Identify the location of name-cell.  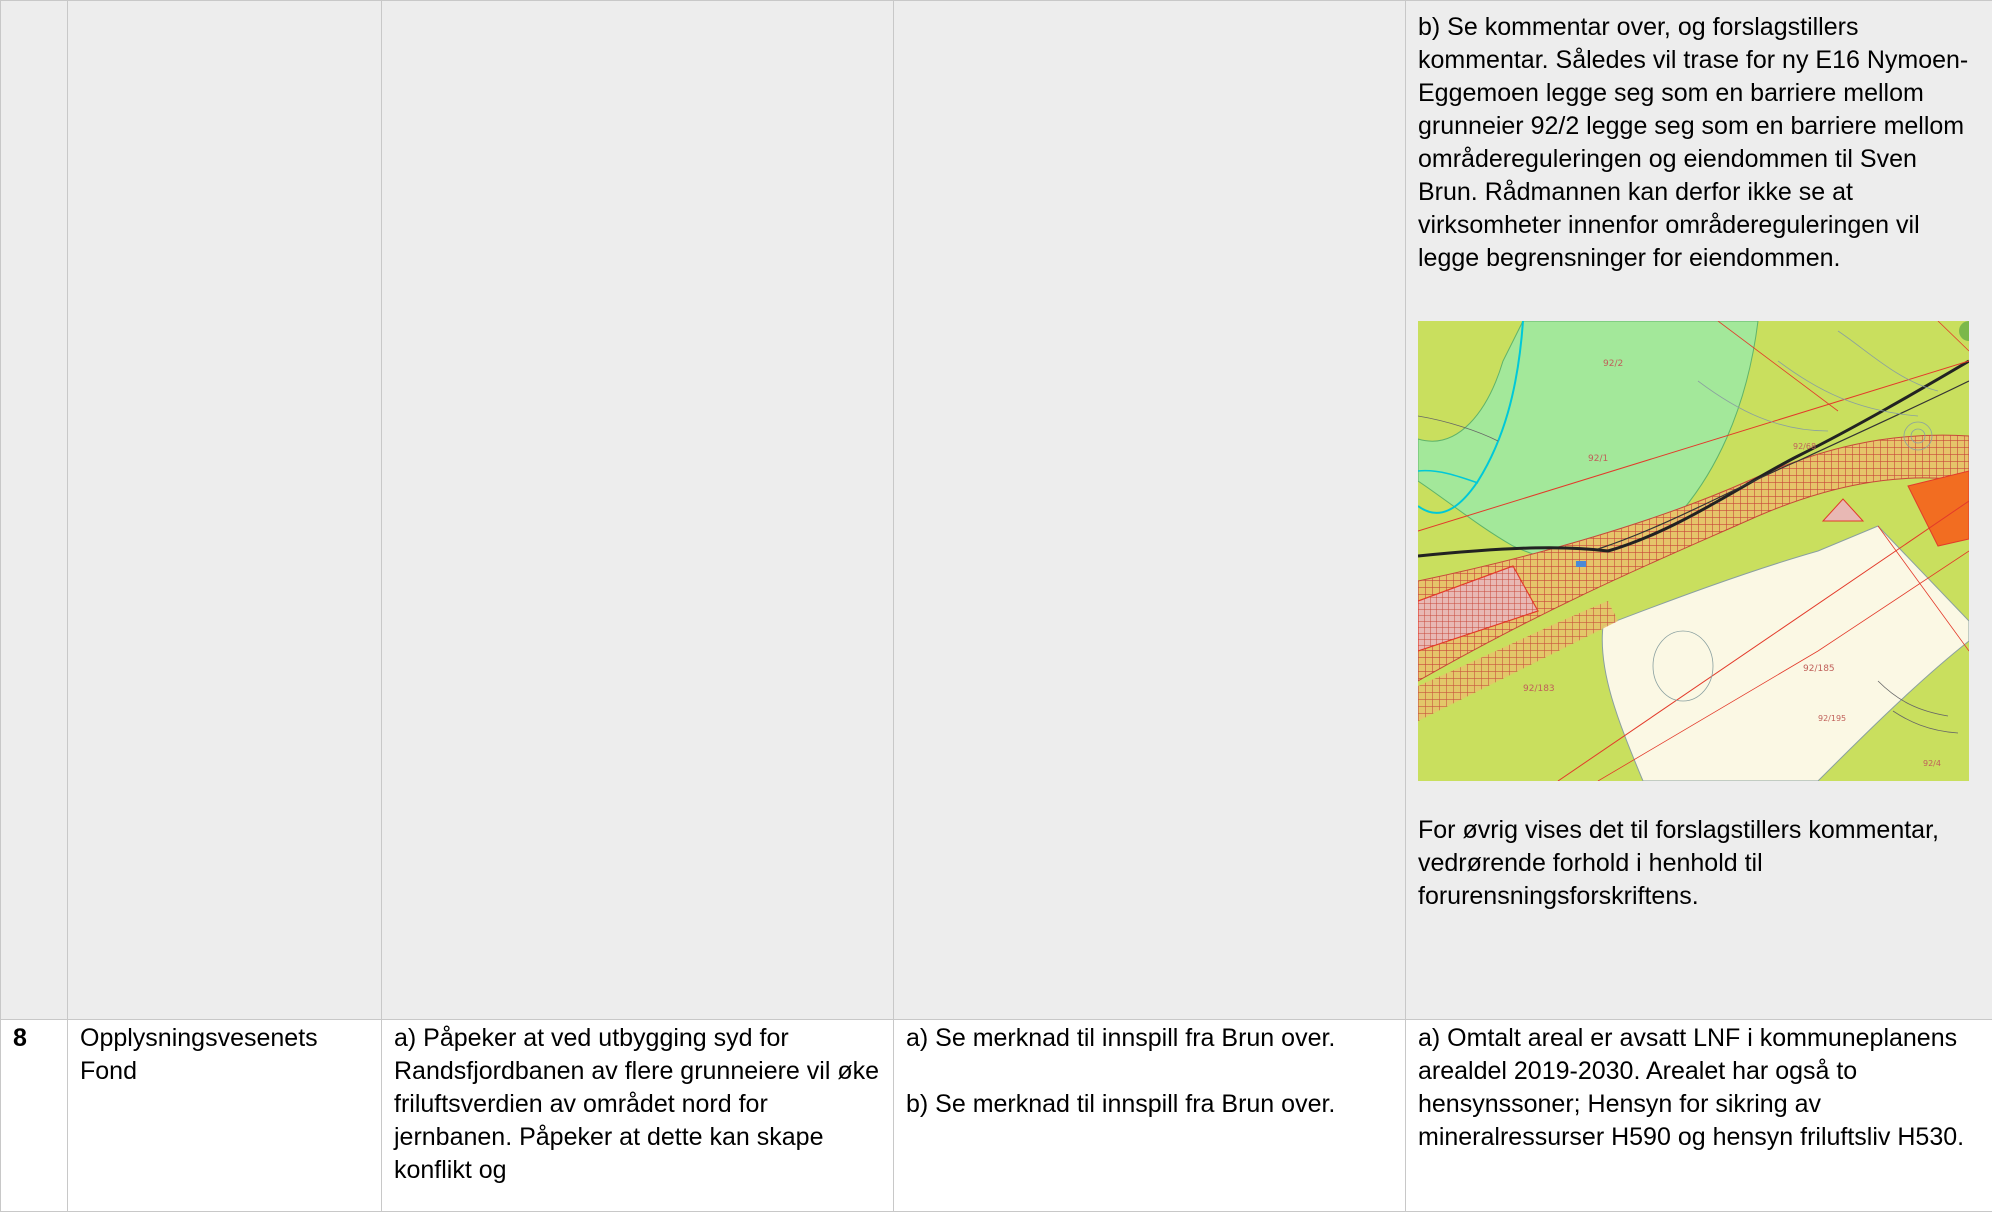
(225, 510).